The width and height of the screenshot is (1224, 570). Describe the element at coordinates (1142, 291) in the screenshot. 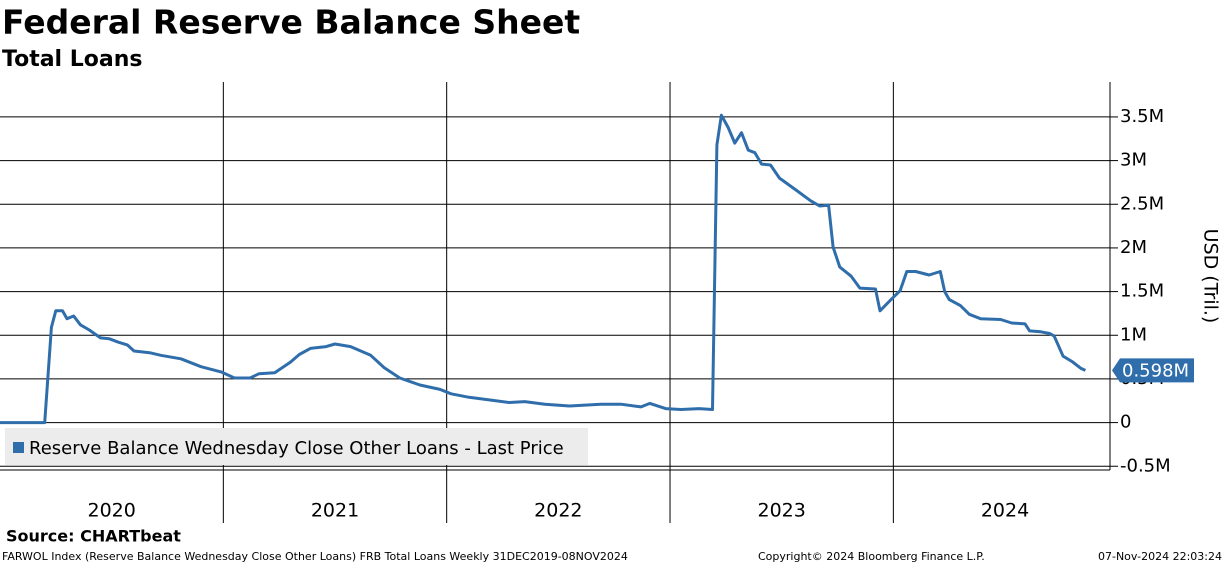

I see `y-tick-label: 1.5M` at that location.